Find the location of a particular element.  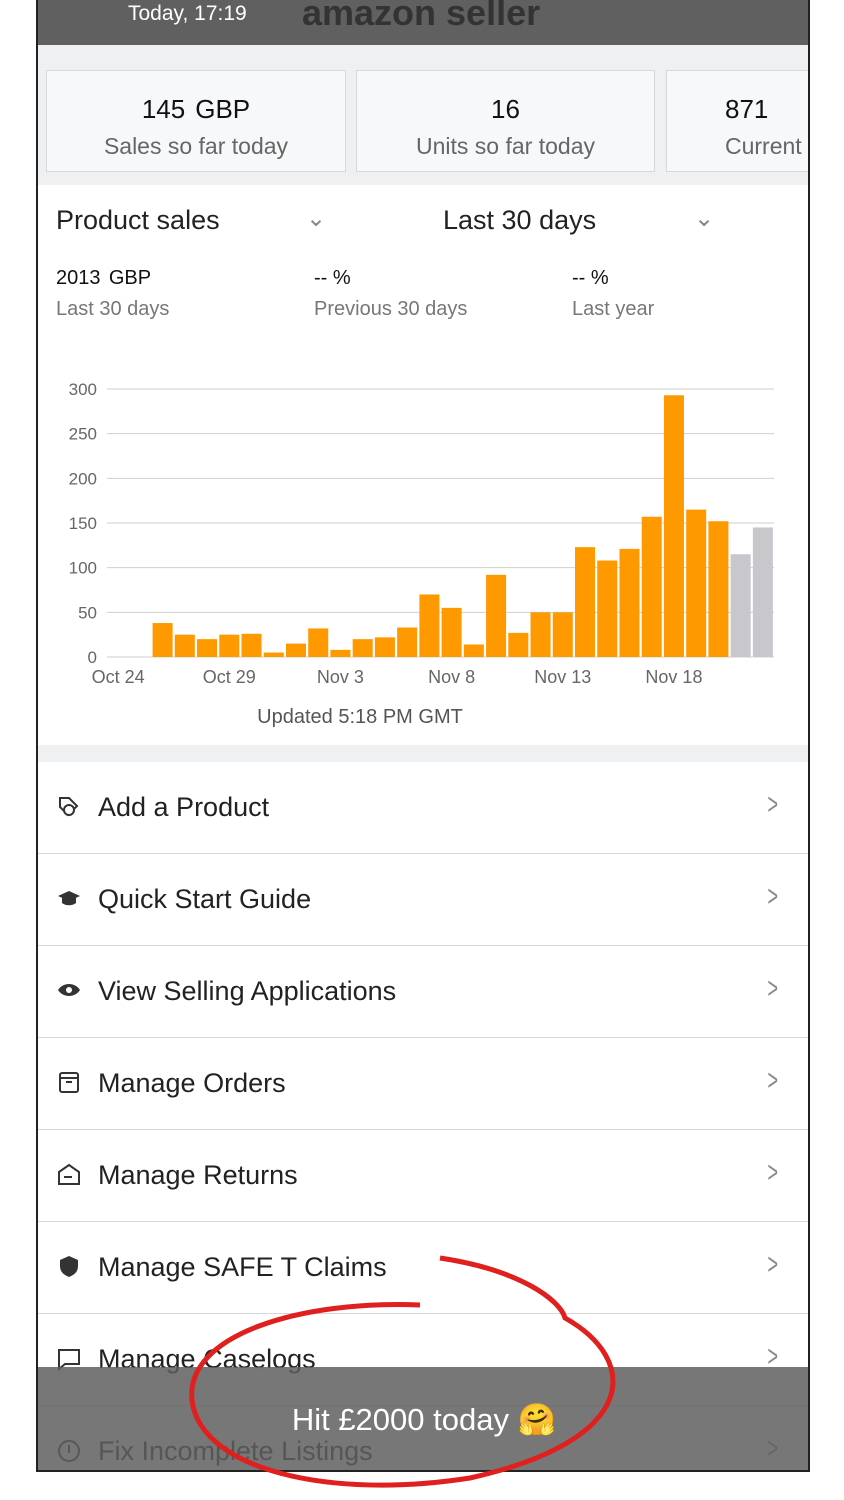

card-value: 145 GBP is located at coordinates (196, 106).